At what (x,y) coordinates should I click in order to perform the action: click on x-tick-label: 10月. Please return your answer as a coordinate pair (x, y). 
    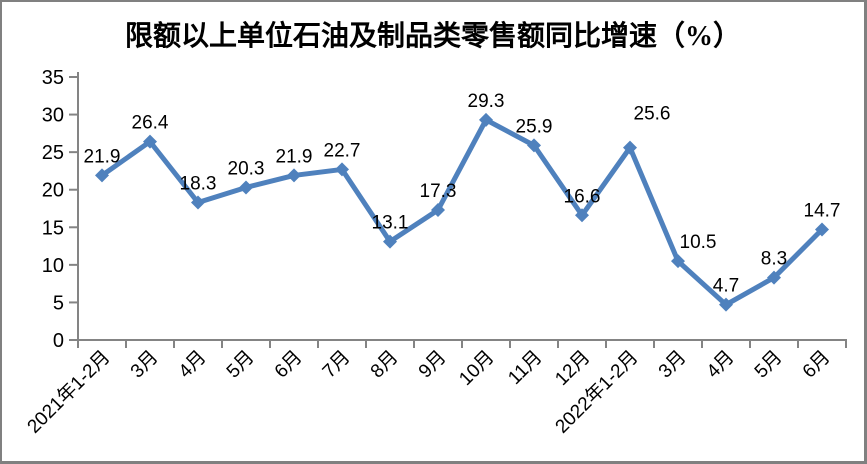
    Looking at the image, I should click on (476, 368).